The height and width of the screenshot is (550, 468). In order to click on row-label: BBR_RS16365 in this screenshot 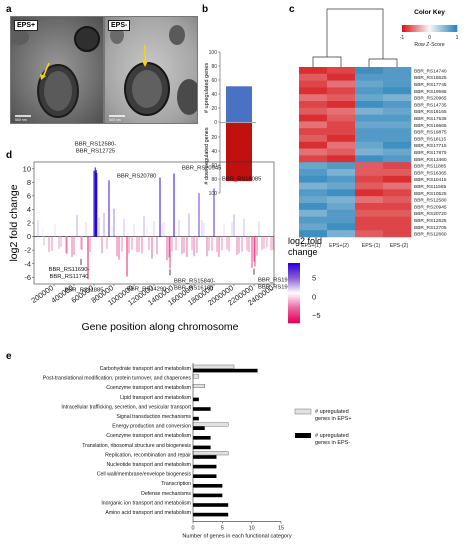, I will do `click(430, 173)`.